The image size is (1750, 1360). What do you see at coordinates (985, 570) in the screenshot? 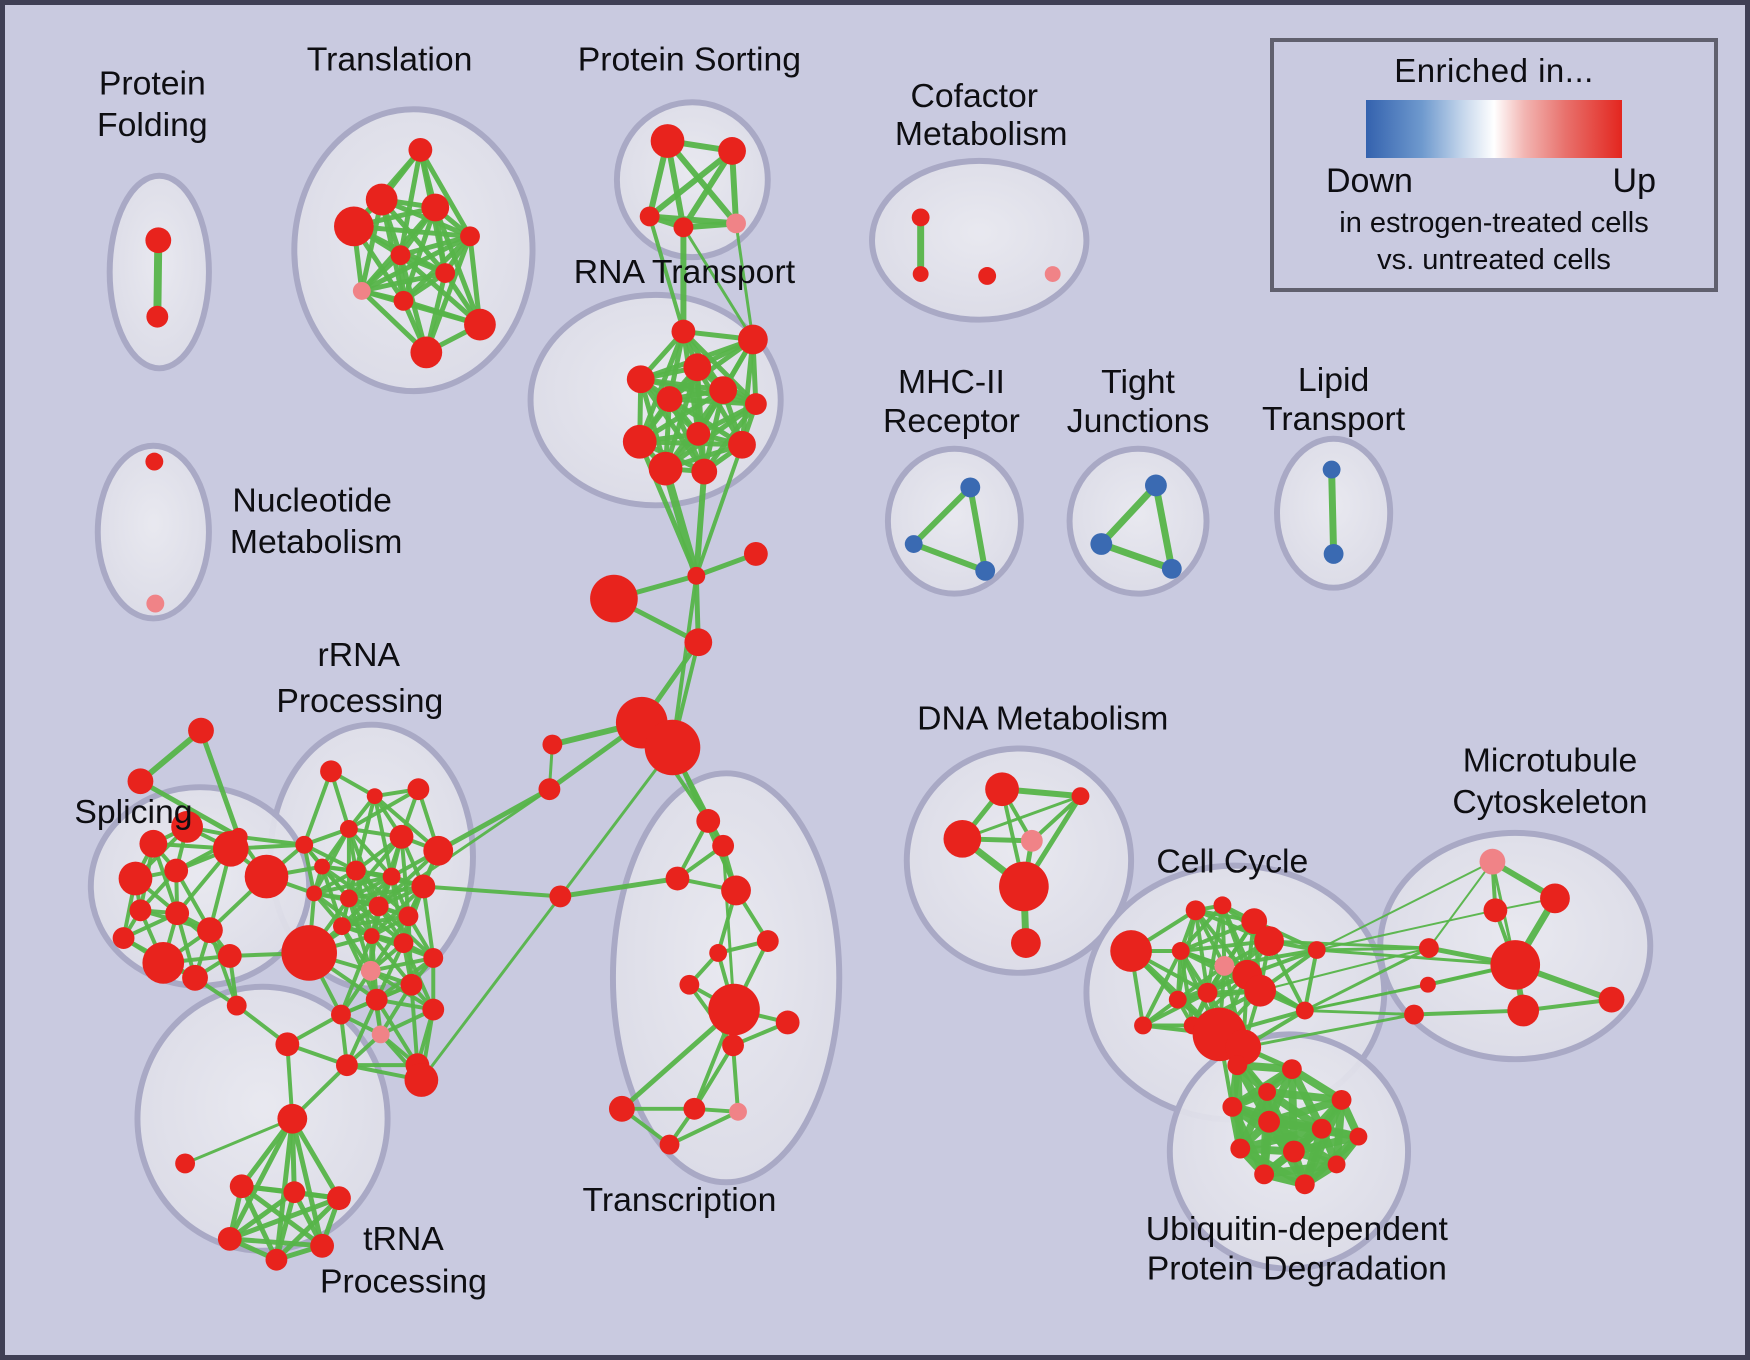
I see `network-node-mh2` at bounding box center [985, 570].